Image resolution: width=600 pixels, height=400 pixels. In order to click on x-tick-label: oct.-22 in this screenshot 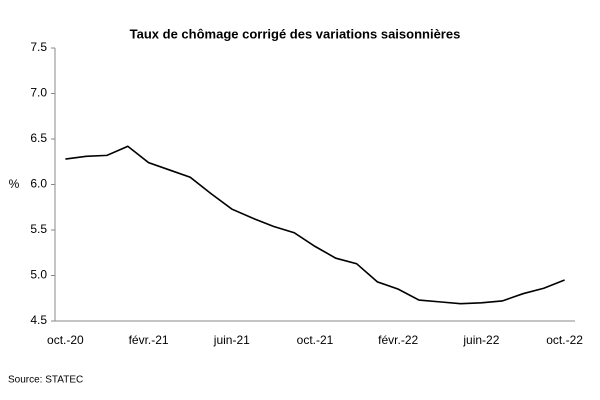, I will do `click(564, 340)`.